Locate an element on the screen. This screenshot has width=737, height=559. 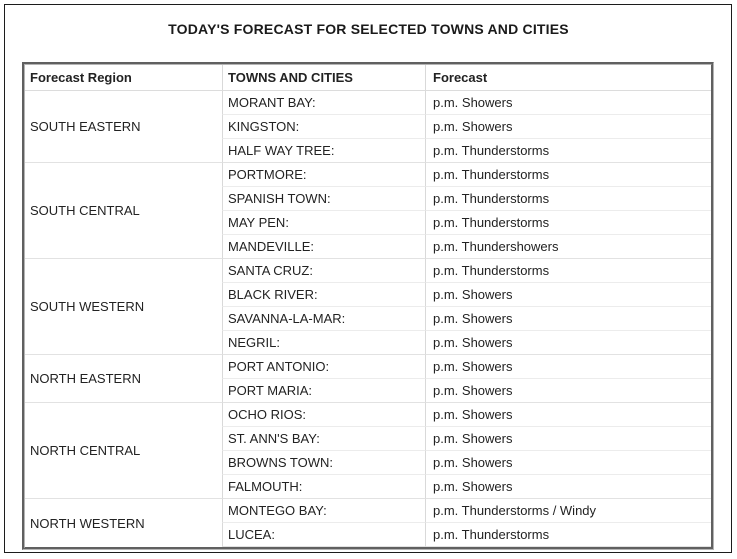
town-cell: BLACK RIVER: is located at coordinates (323, 295).